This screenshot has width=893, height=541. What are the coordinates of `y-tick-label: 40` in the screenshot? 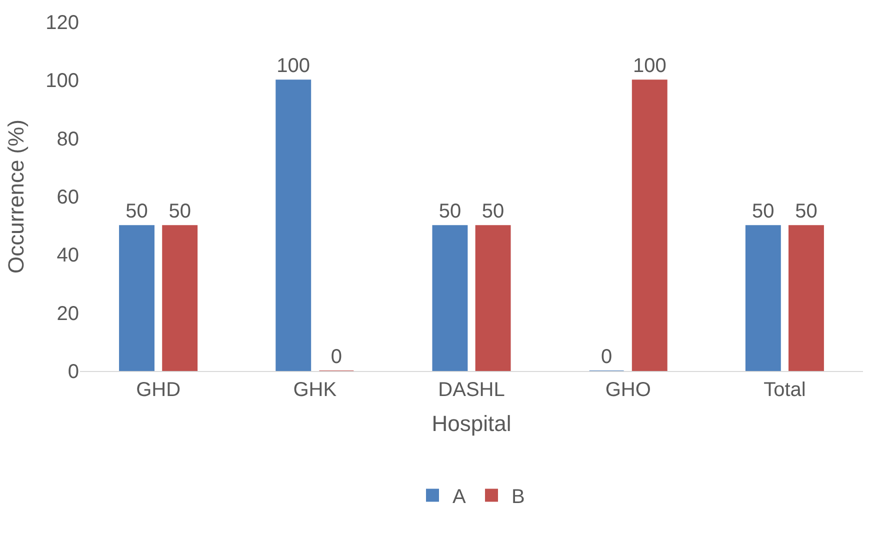 It's located at (67, 255).